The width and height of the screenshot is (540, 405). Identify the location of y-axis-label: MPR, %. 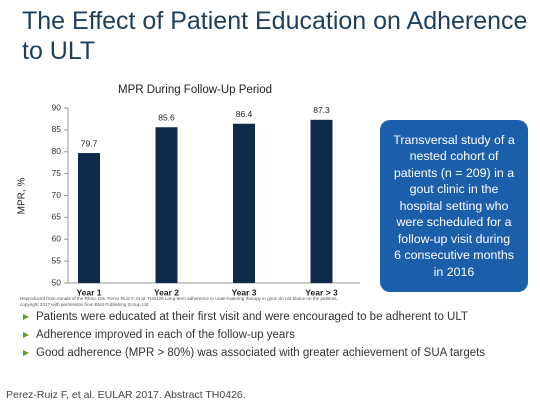
(22, 196).